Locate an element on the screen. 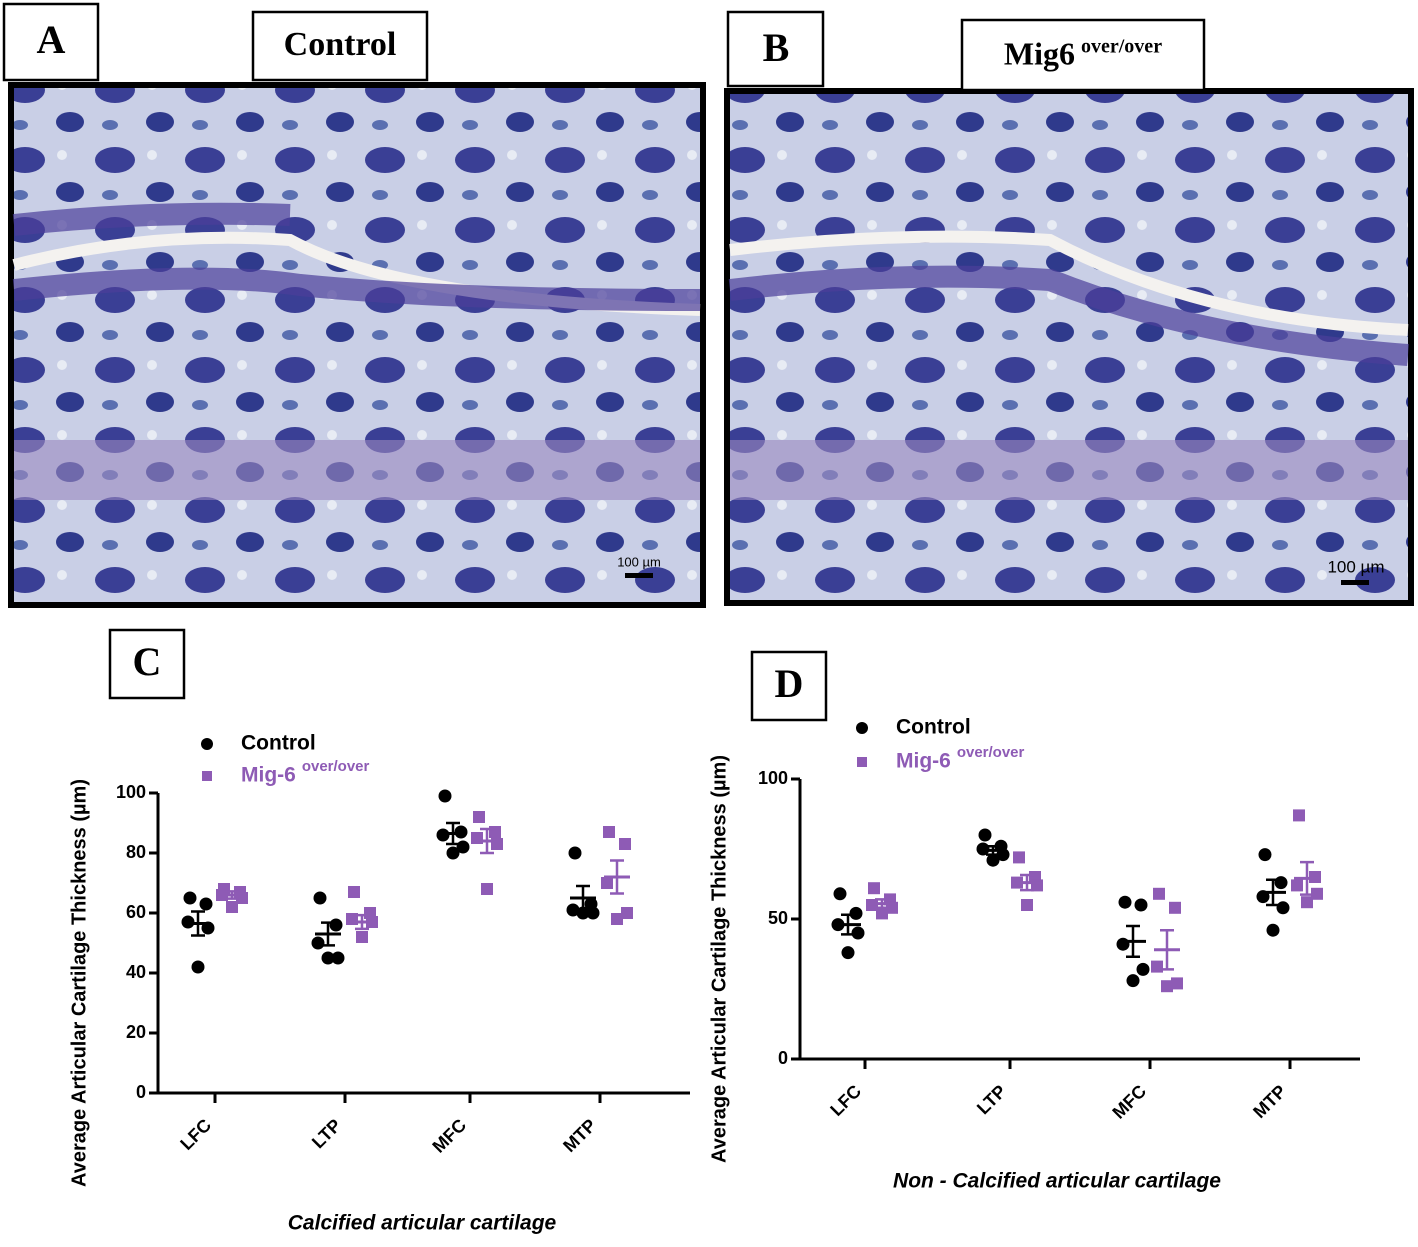 This screenshot has height=1247, width=1418. joint-space is located at coordinates (1069, 283).